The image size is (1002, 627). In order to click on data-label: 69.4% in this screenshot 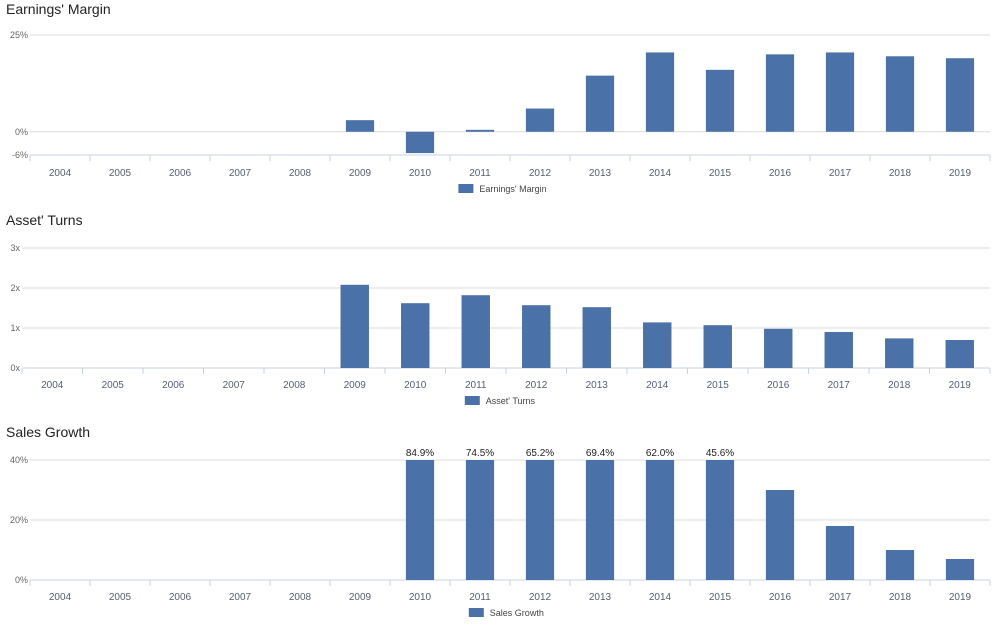, I will do `click(600, 453)`.